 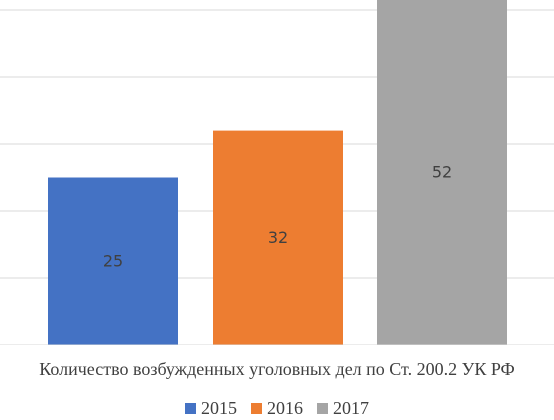 What do you see at coordinates (256, 408) in the screenshot?
I see `legend-swatch-2016` at bounding box center [256, 408].